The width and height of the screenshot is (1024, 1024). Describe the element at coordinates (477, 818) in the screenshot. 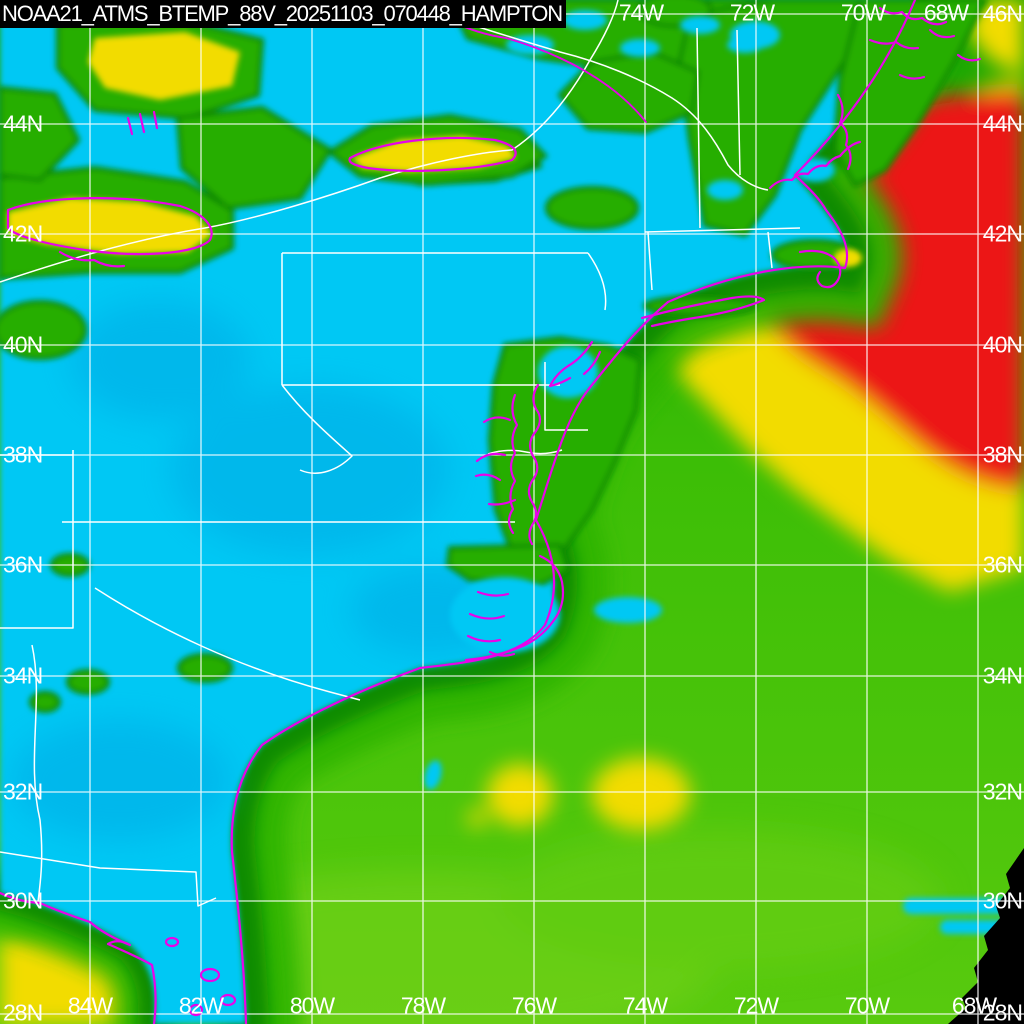

I see `warm-dot` at that location.